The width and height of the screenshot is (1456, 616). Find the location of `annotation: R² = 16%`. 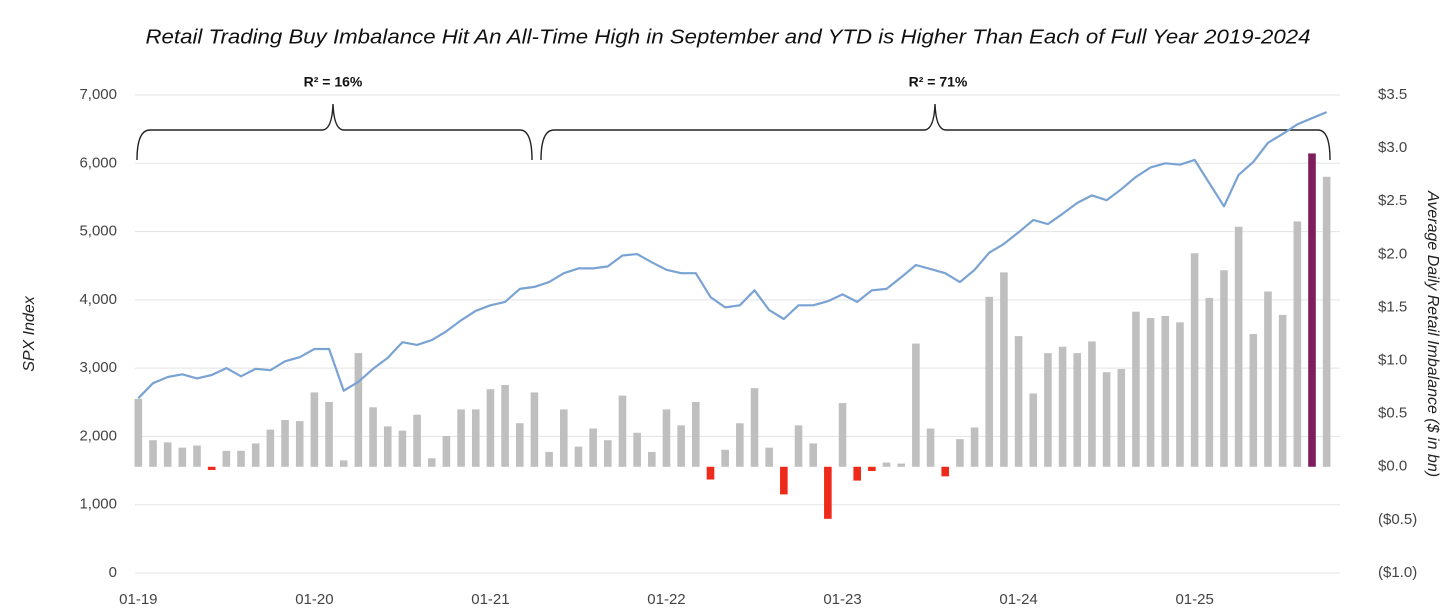

annotation: R² = 16% is located at coordinates (333, 82).